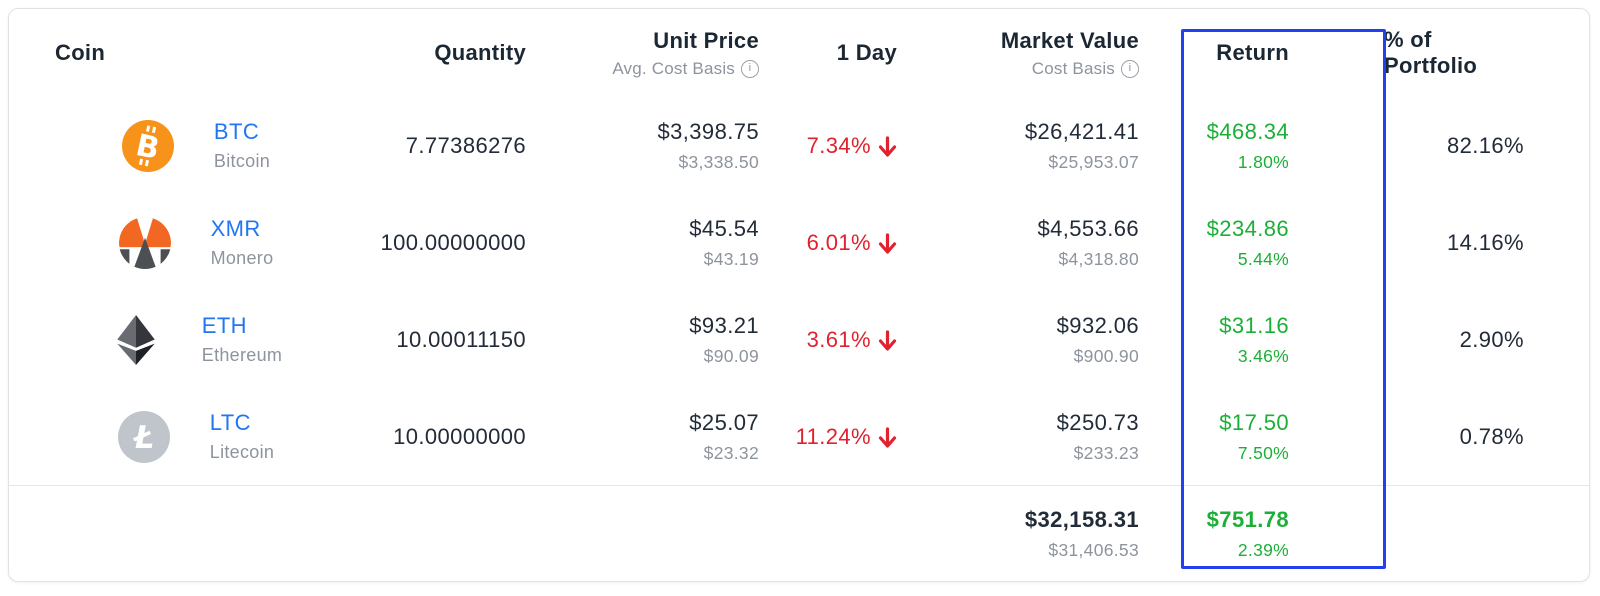 The width and height of the screenshot is (1600, 596). What do you see at coordinates (685, 69) in the screenshot?
I see `column-sublabel: Avg. Cost Basis i` at bounding box center [685, 69].